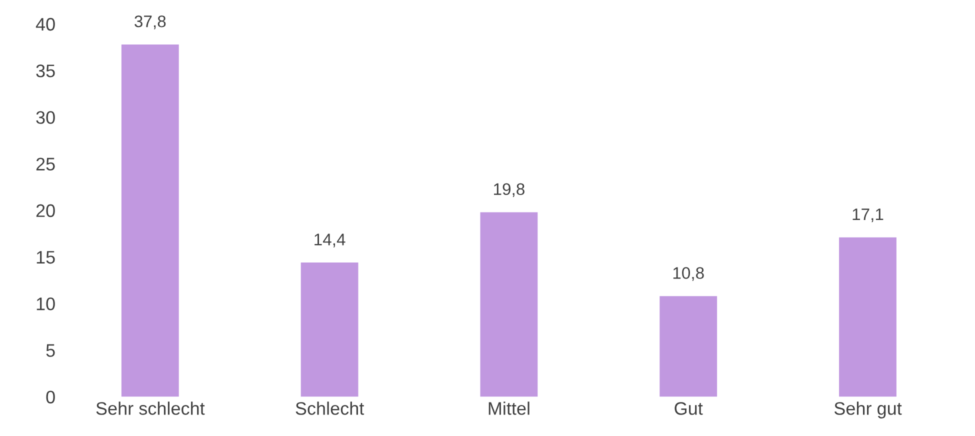 Image resolution: width=975 pixels, height=436 pixels. I want to click on y-tick-label: 10, so click(45, 304).